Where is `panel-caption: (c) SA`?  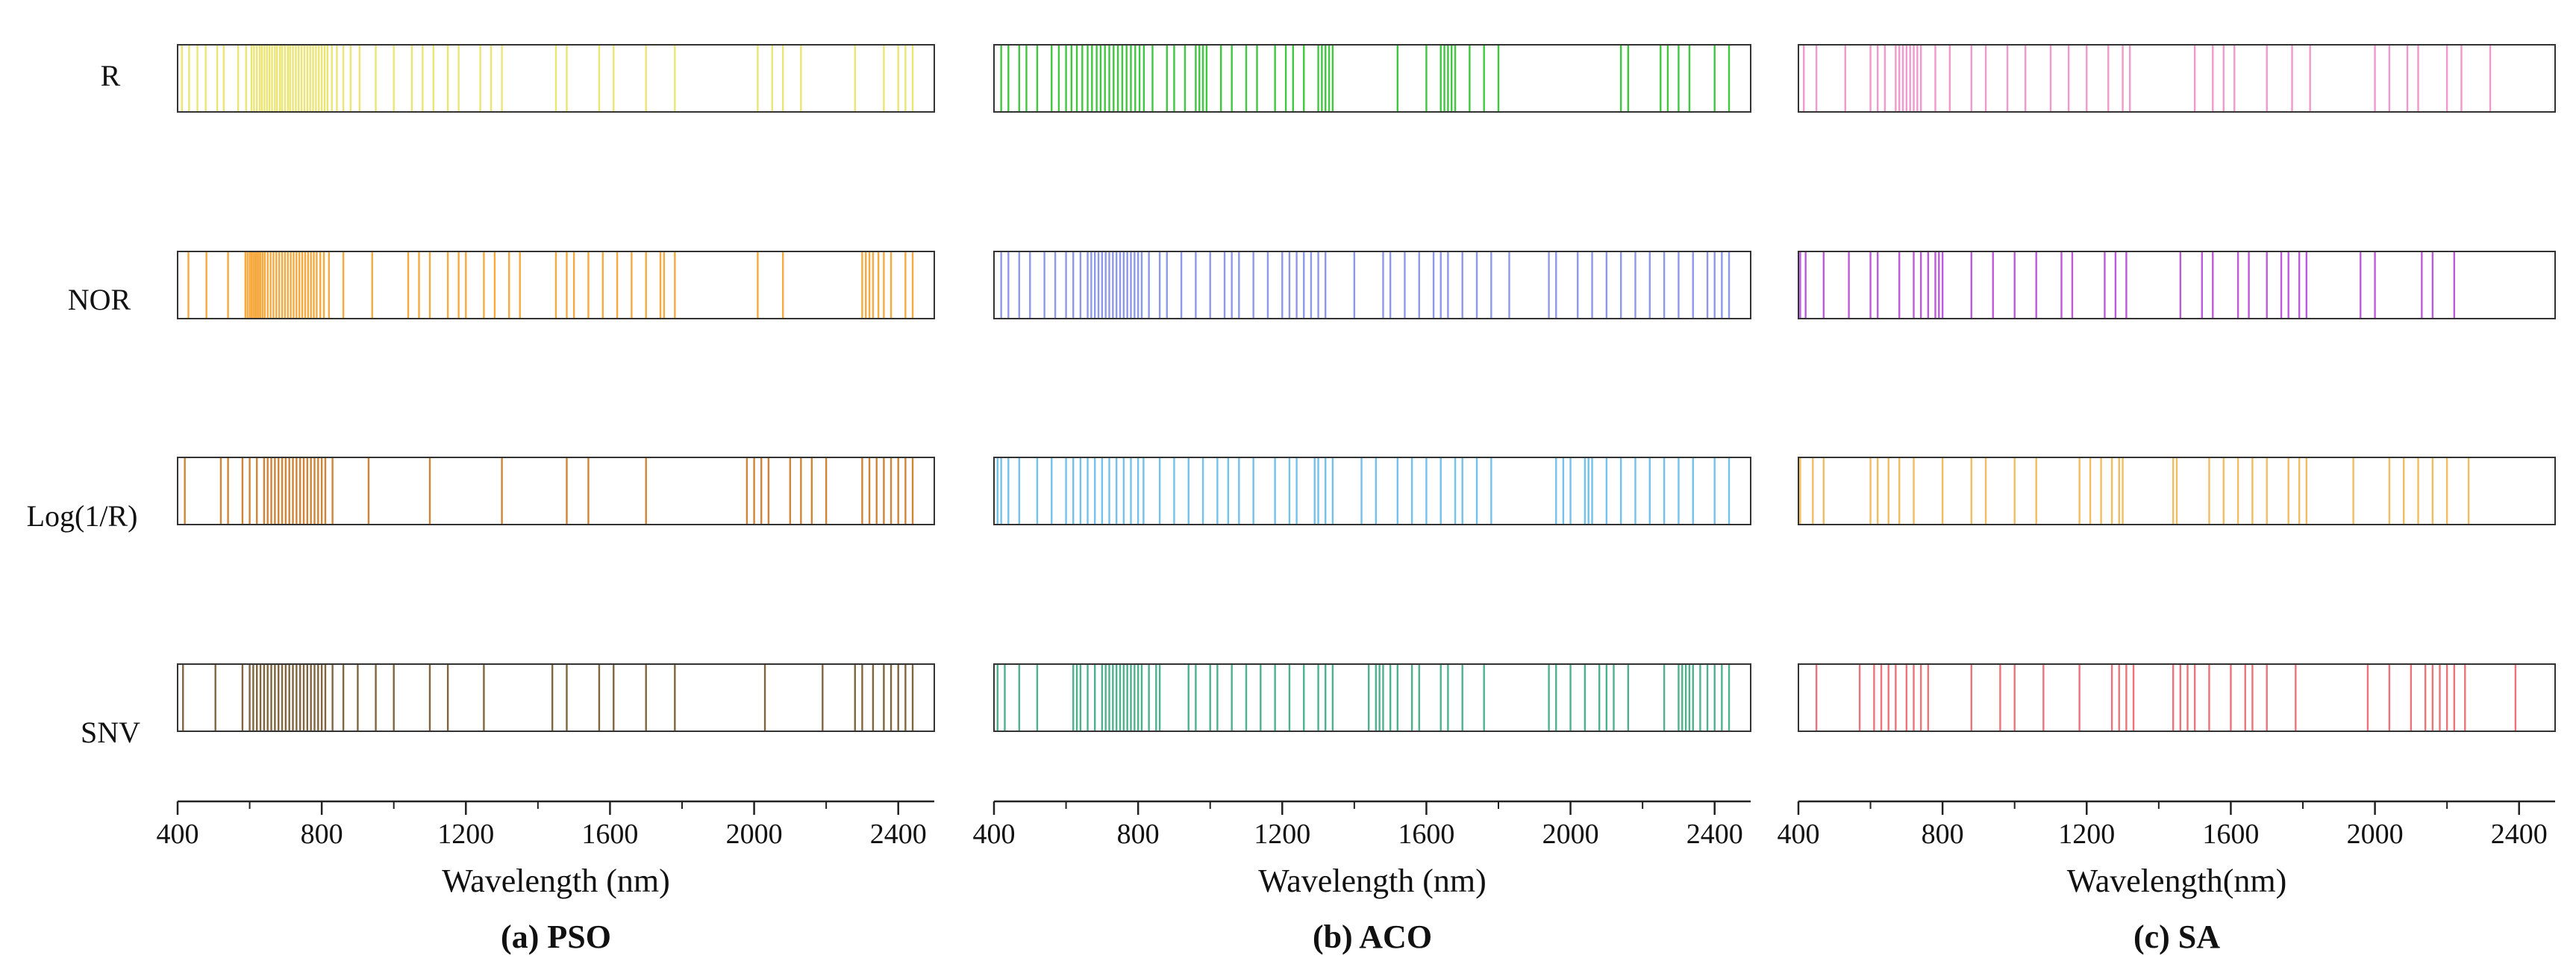 panel-caption: (c) SA is located at coordinates (2176, 937).